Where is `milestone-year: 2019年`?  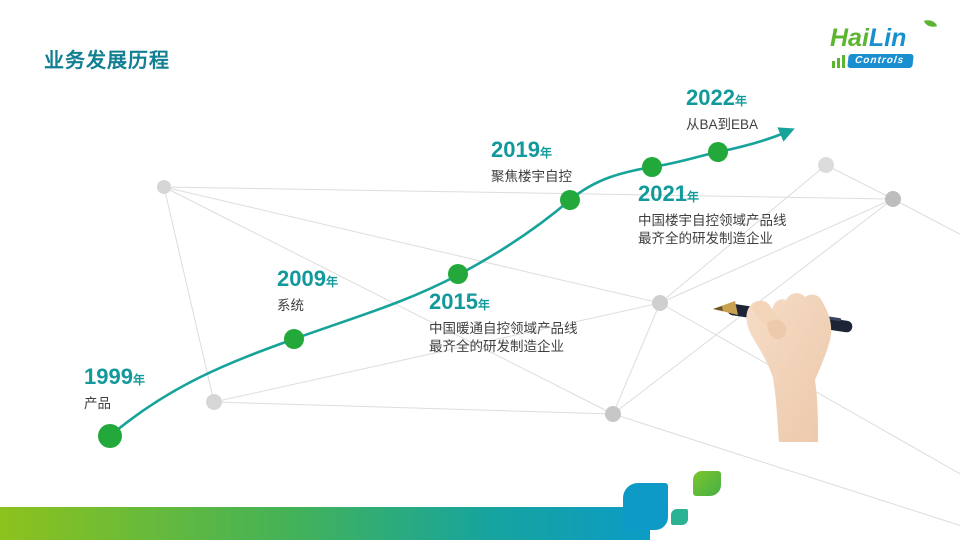 milestone-year: 2019年 is located at coordinates (521, 149).